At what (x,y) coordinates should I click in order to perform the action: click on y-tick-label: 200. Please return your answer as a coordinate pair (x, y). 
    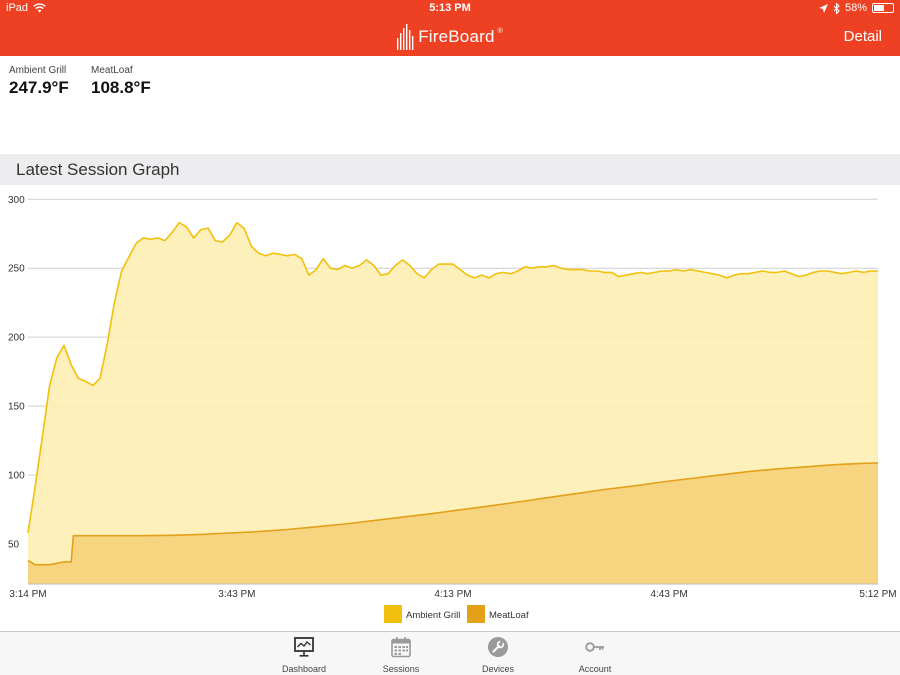
    Looking at the image, I should click on (16, 338).